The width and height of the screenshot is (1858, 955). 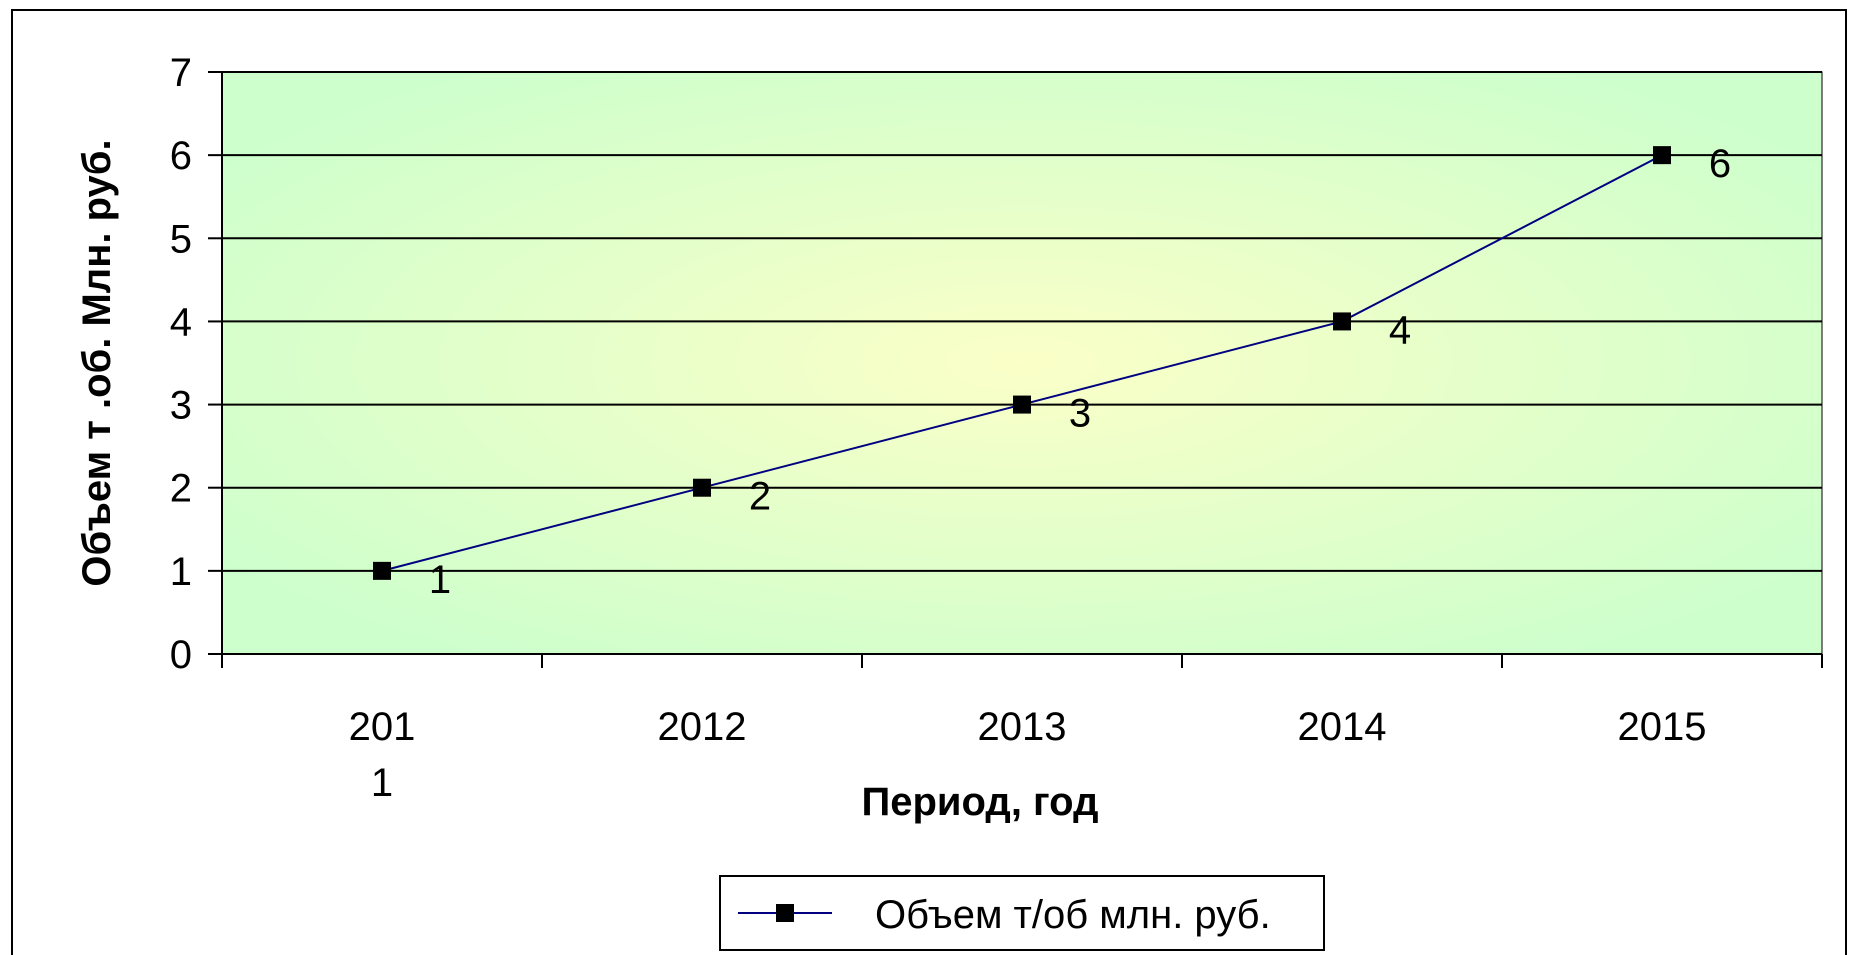 What do you see at coordinates (1073, 915) in the screenshot?
I see `legend-label: Объем т/об млн. руб.` at bounding box center [1073, 915].